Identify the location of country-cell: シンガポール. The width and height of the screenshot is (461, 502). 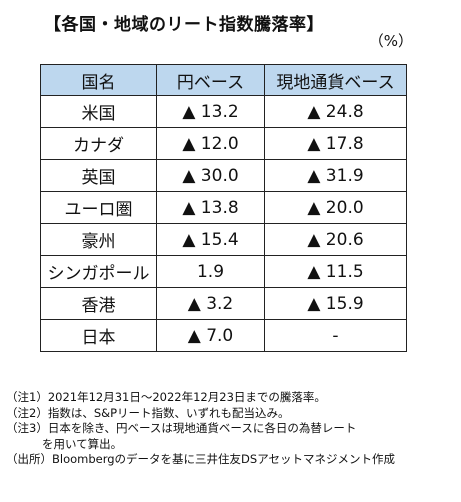
(98, 271).